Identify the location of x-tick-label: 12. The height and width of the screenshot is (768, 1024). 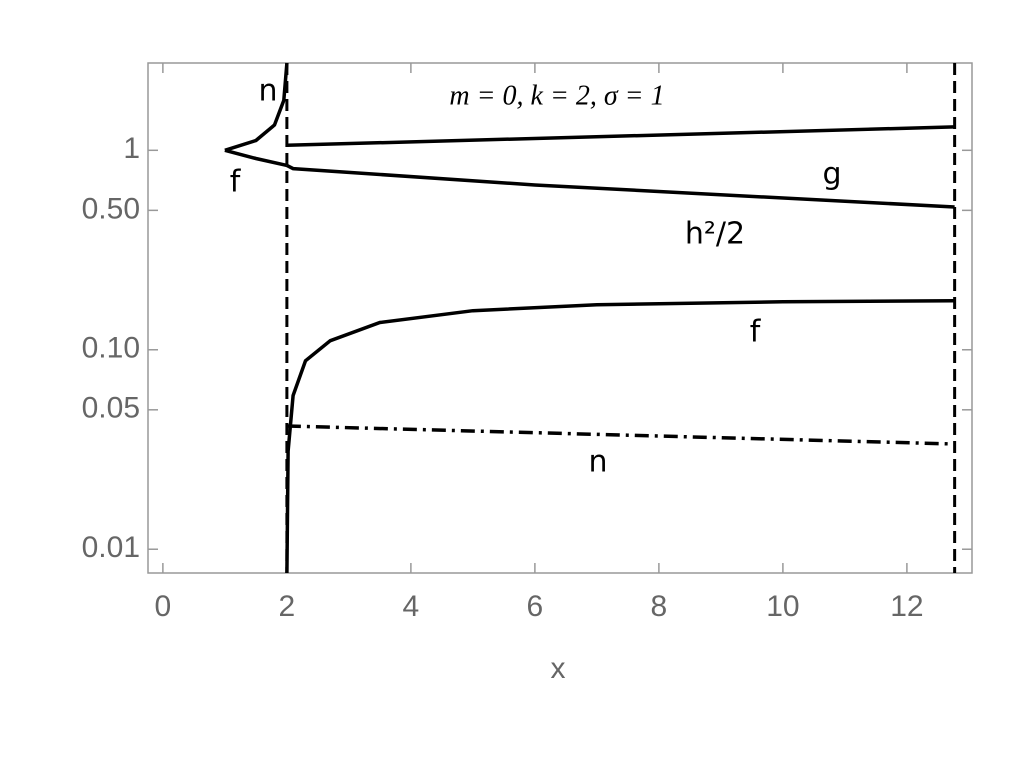
(906, 606).